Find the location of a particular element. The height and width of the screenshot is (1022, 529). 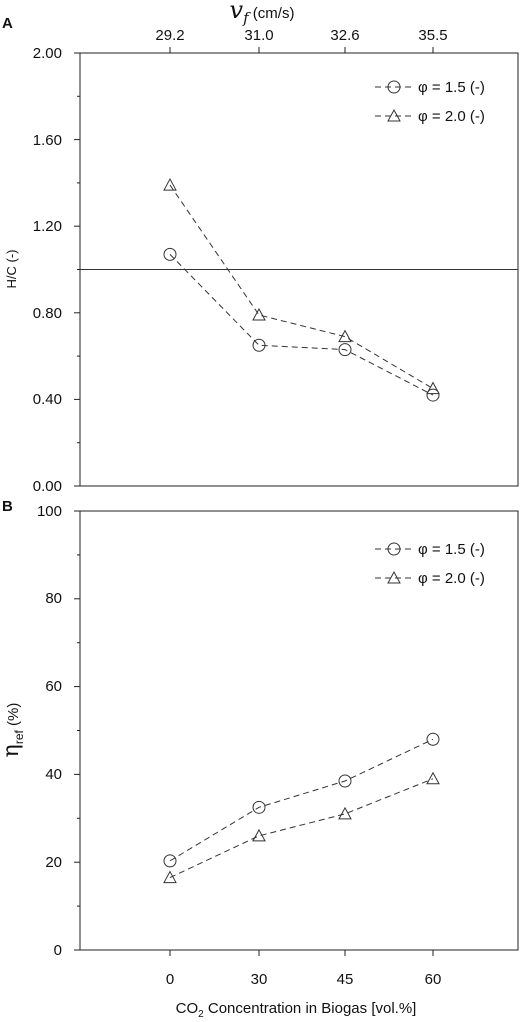

panel-label-b: B is located at coordinates (7, 506).